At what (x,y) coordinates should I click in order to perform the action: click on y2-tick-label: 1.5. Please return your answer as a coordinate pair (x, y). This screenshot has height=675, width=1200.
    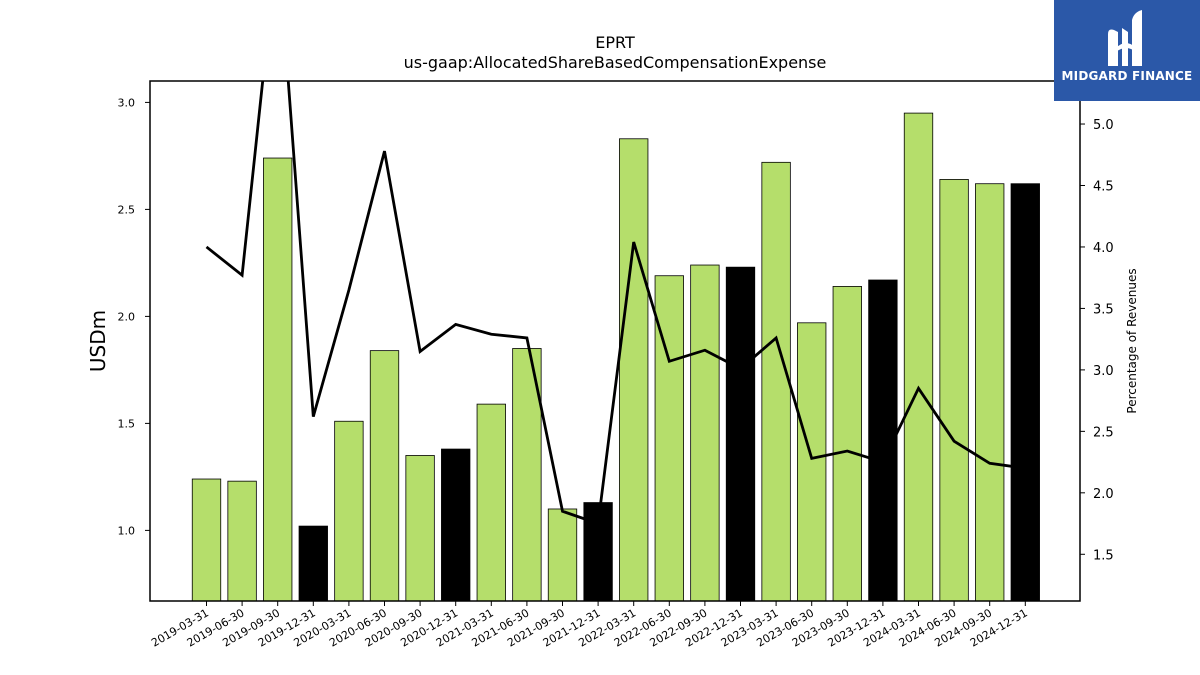
    Looking at the image, I should click on (1103, 555).